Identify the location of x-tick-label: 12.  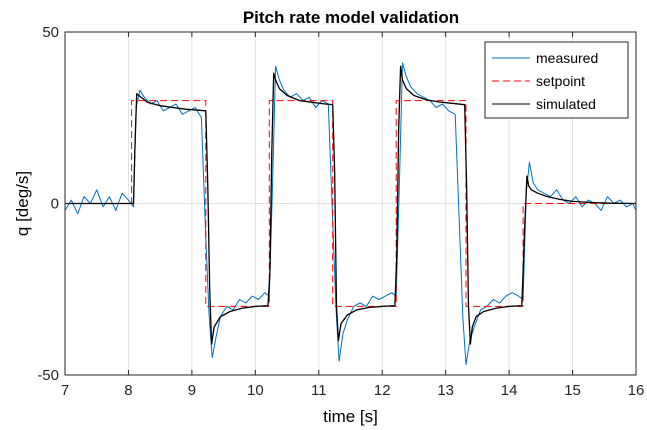
(382, 390).